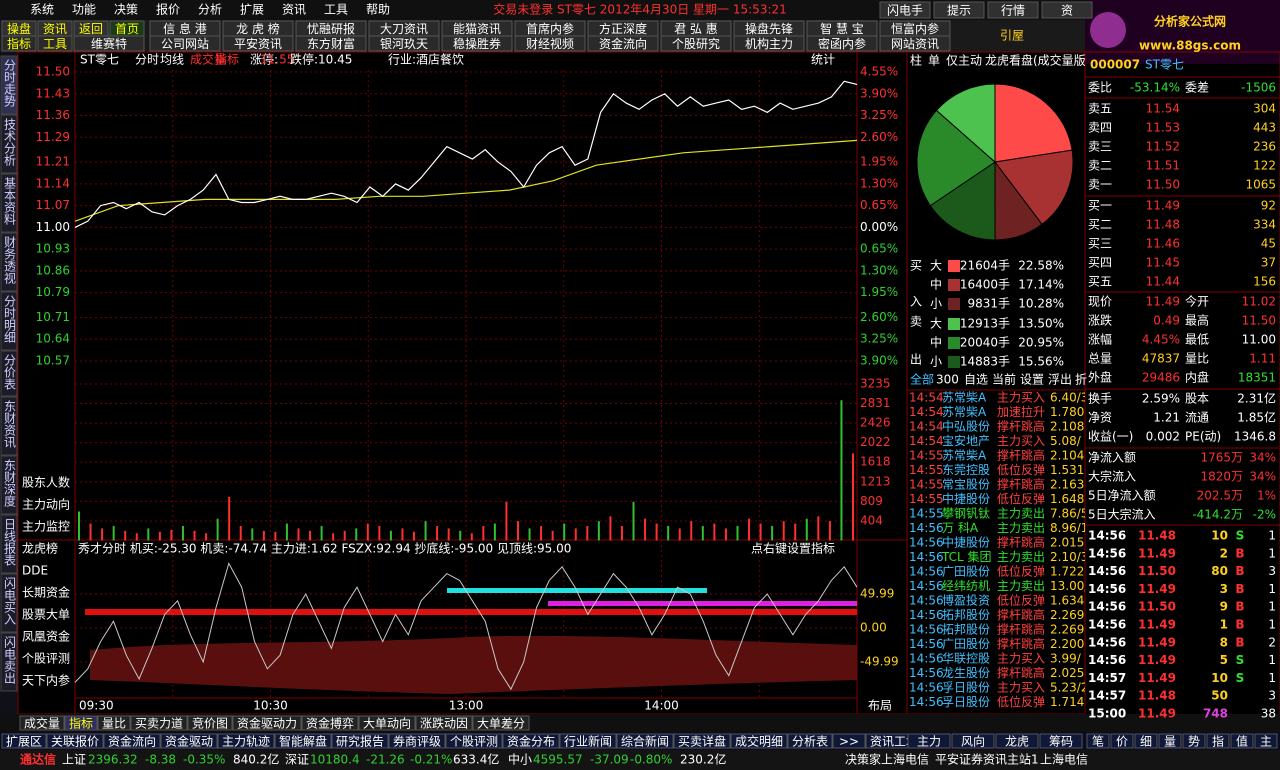 The height and width of the screenshot is (770, 1280). Describe the element at coordinates (159, 724) in the screenshot. I see `bottom-tab: 买卖力道` at that location.